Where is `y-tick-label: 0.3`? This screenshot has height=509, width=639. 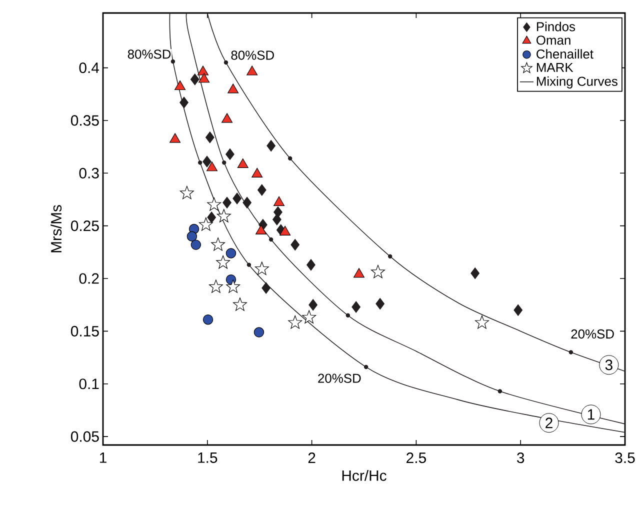
y-tick-label: 0.3 is located at coordinates (89, 173).